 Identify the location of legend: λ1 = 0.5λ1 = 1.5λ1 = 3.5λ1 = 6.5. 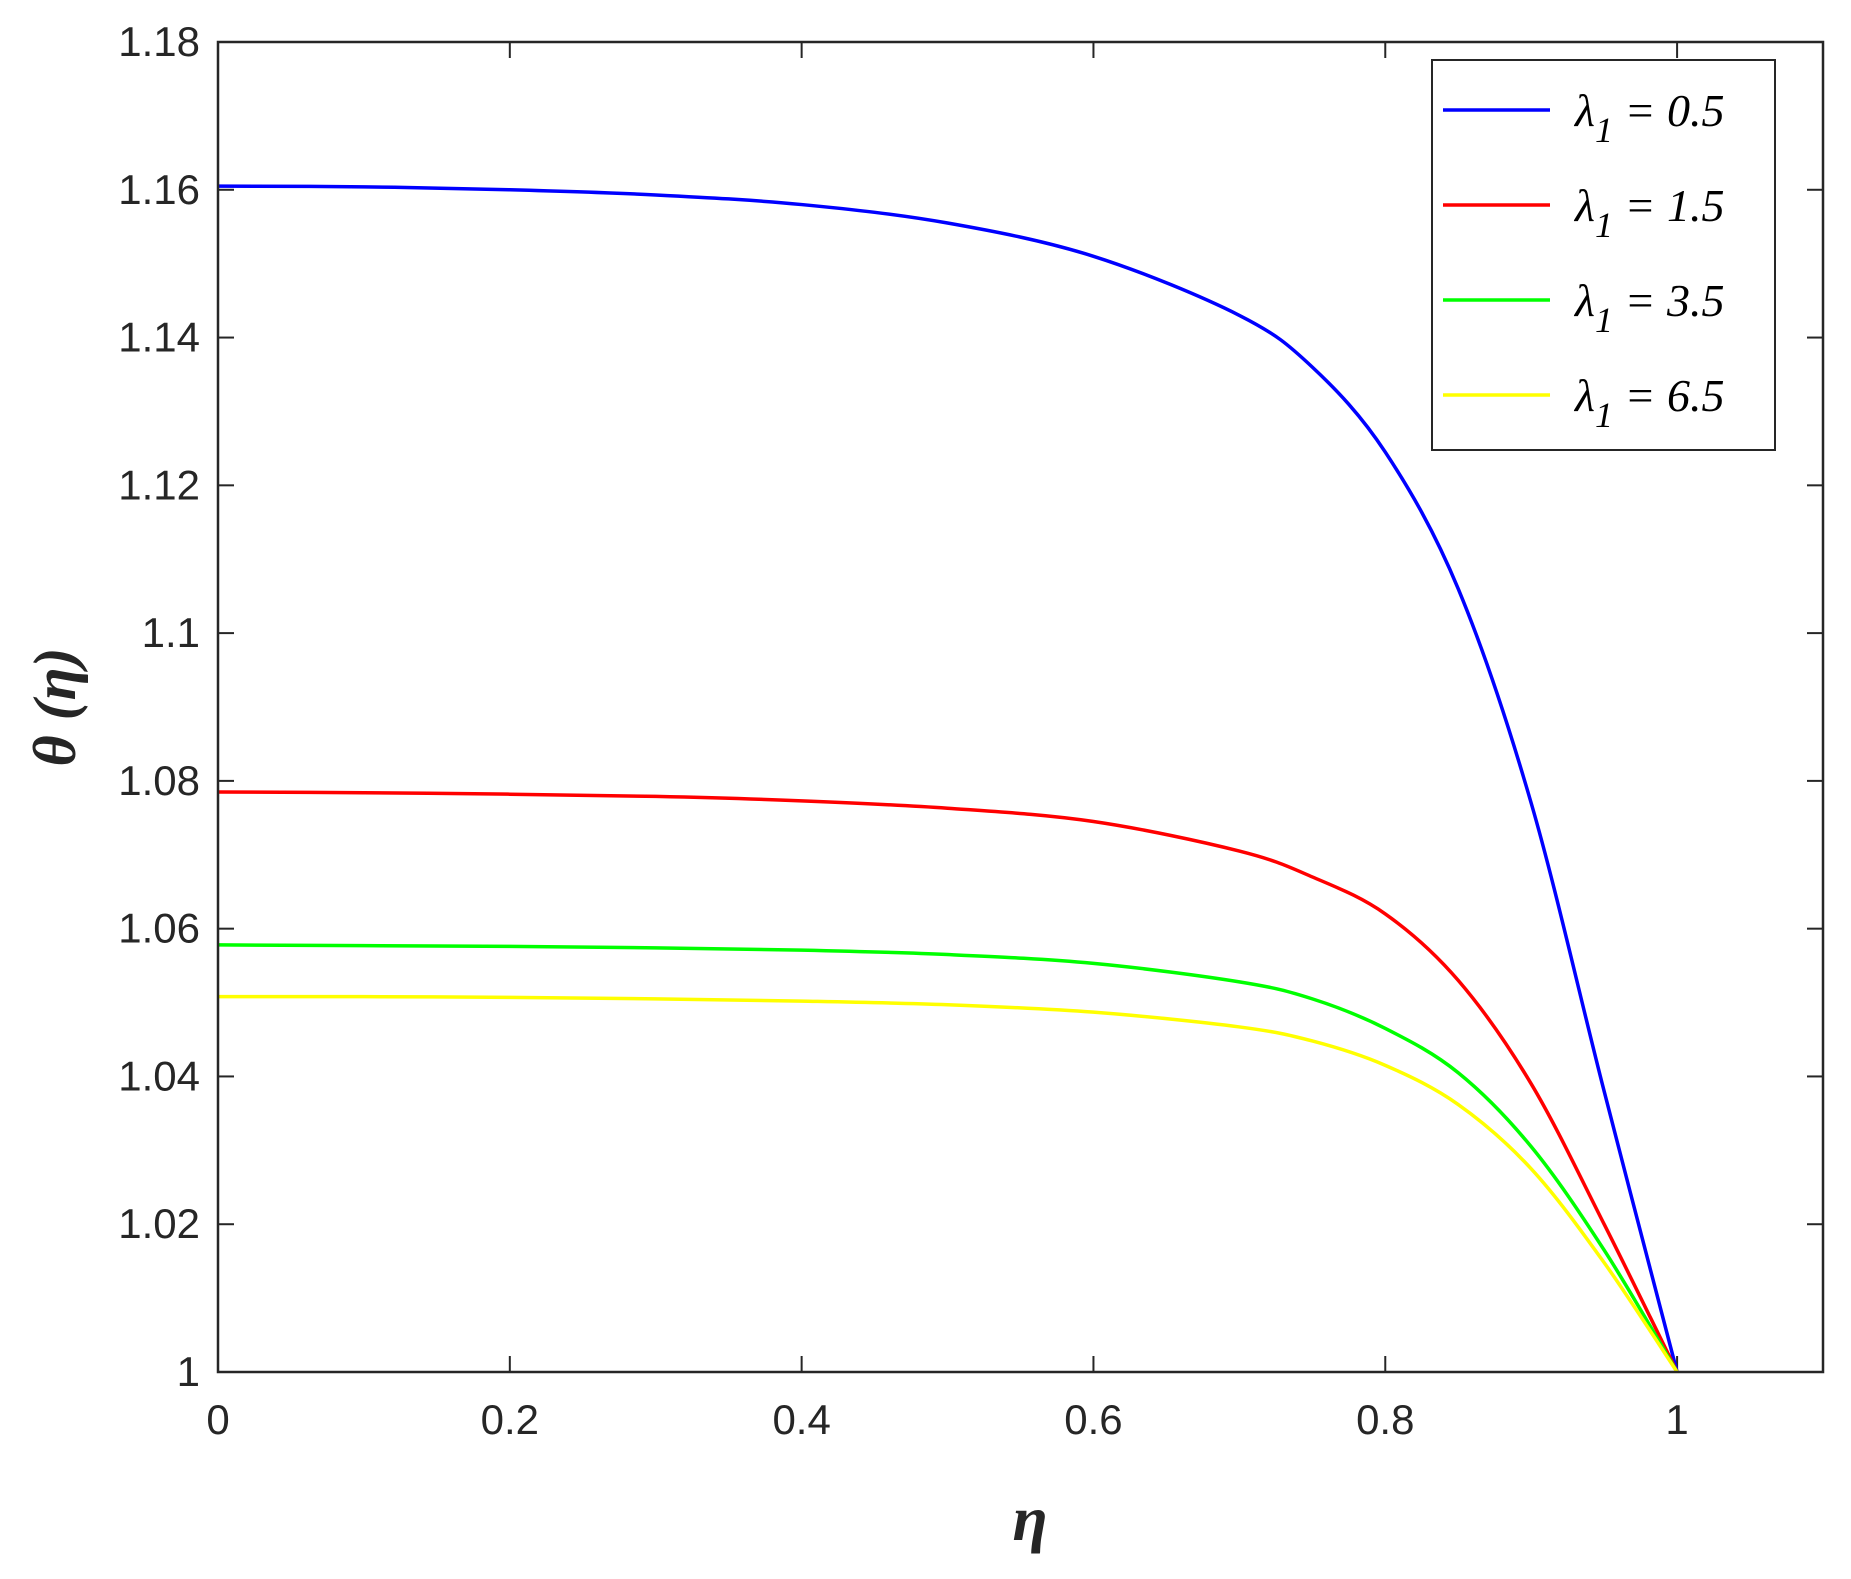
(1603, 255).